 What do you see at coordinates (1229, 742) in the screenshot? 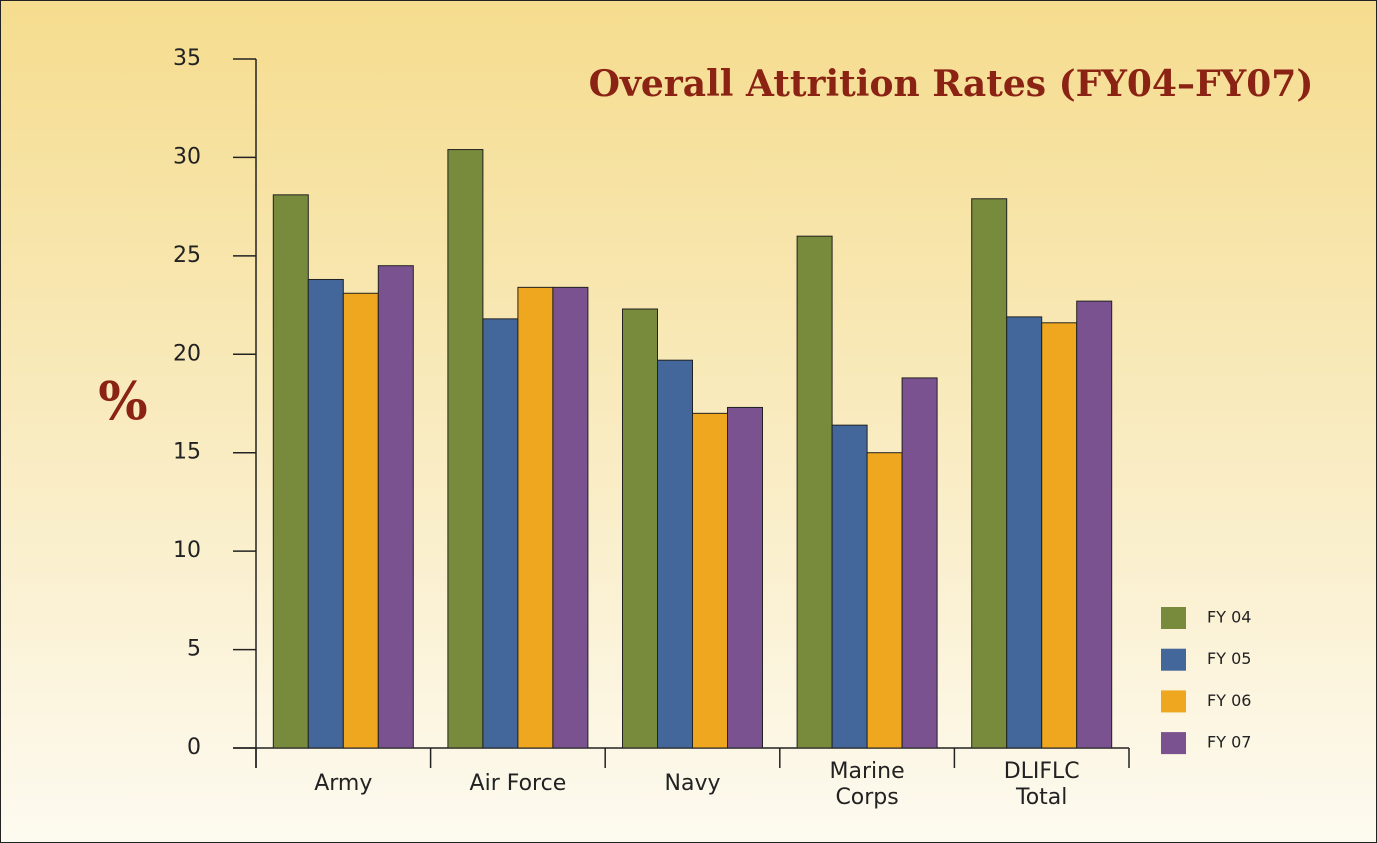
I see `legend-label: FY 07` at bounding box center [1229, 742].